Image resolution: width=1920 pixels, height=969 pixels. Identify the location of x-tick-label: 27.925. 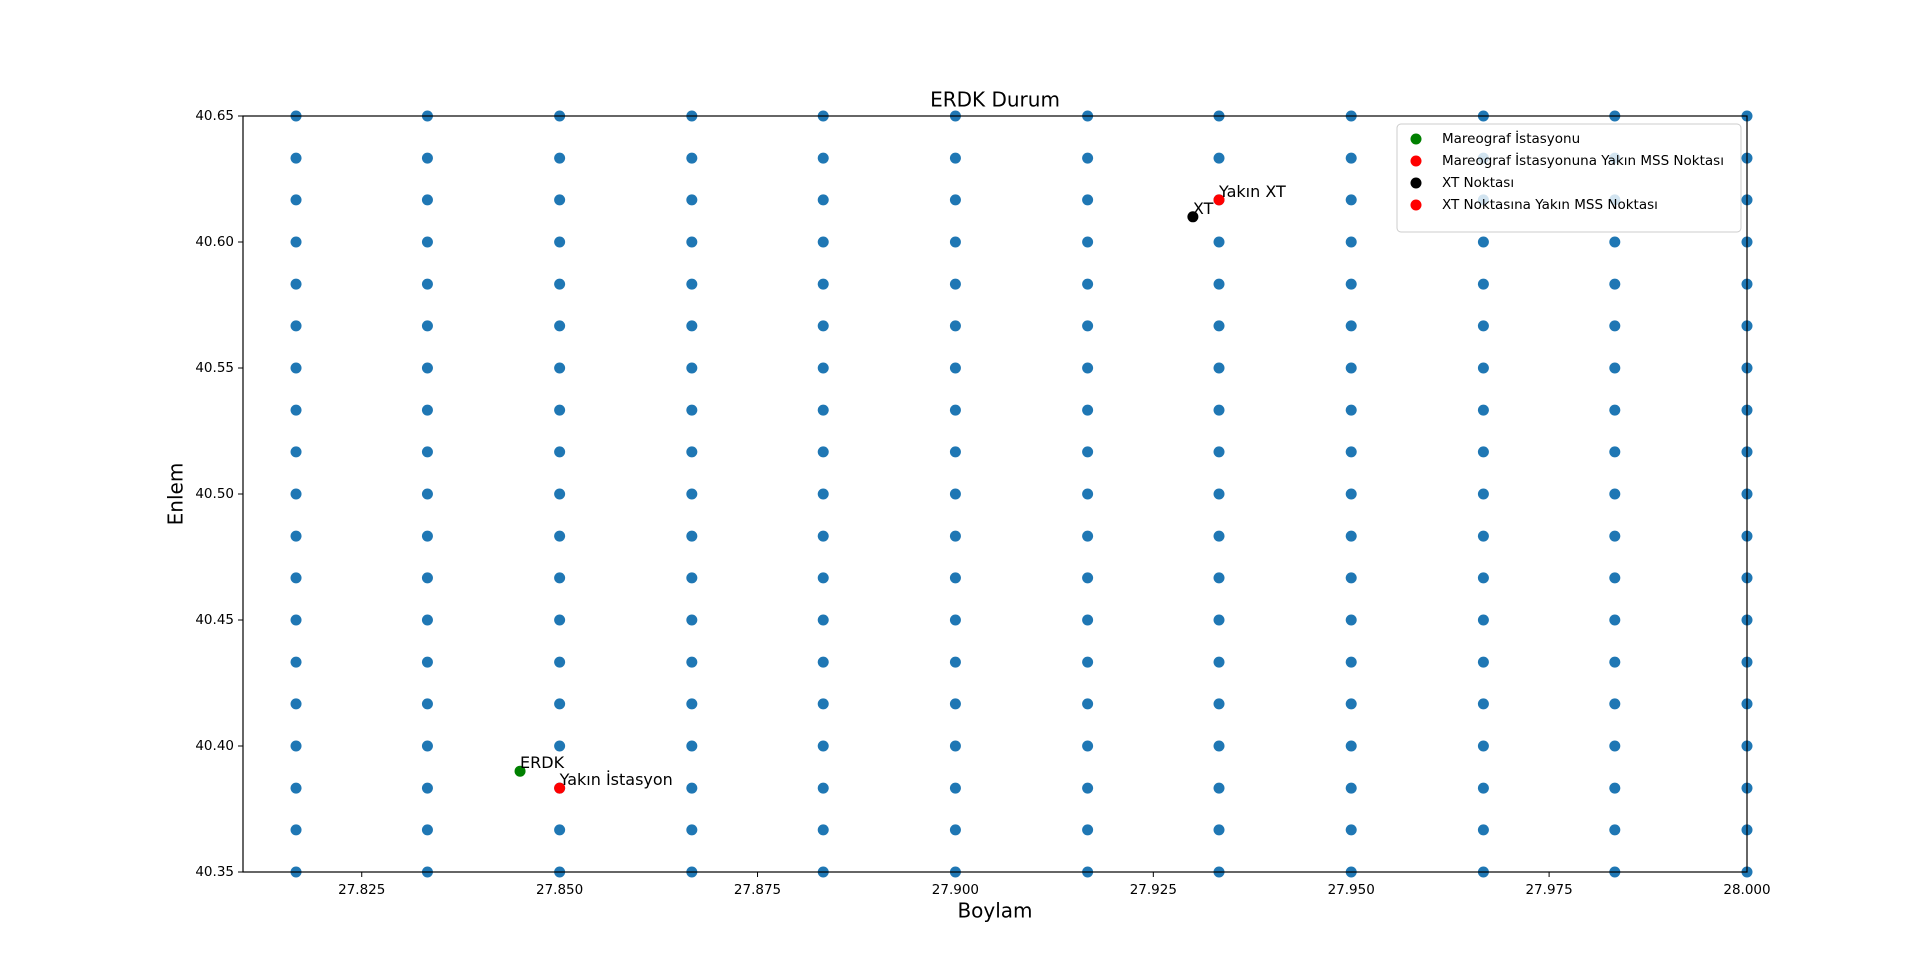
(1153, 890).